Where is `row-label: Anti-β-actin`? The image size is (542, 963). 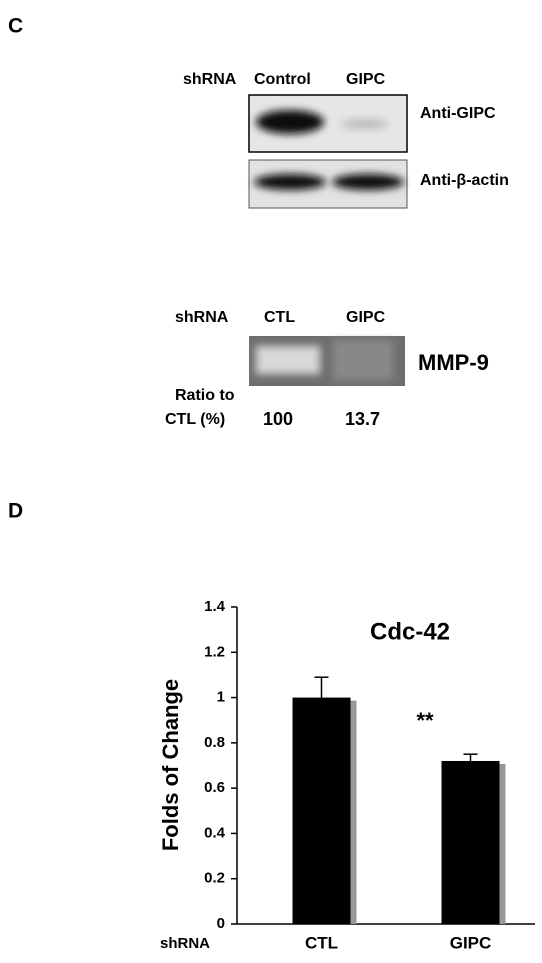 row-label: Anti-β-actin is located at coordinates (464, 180).